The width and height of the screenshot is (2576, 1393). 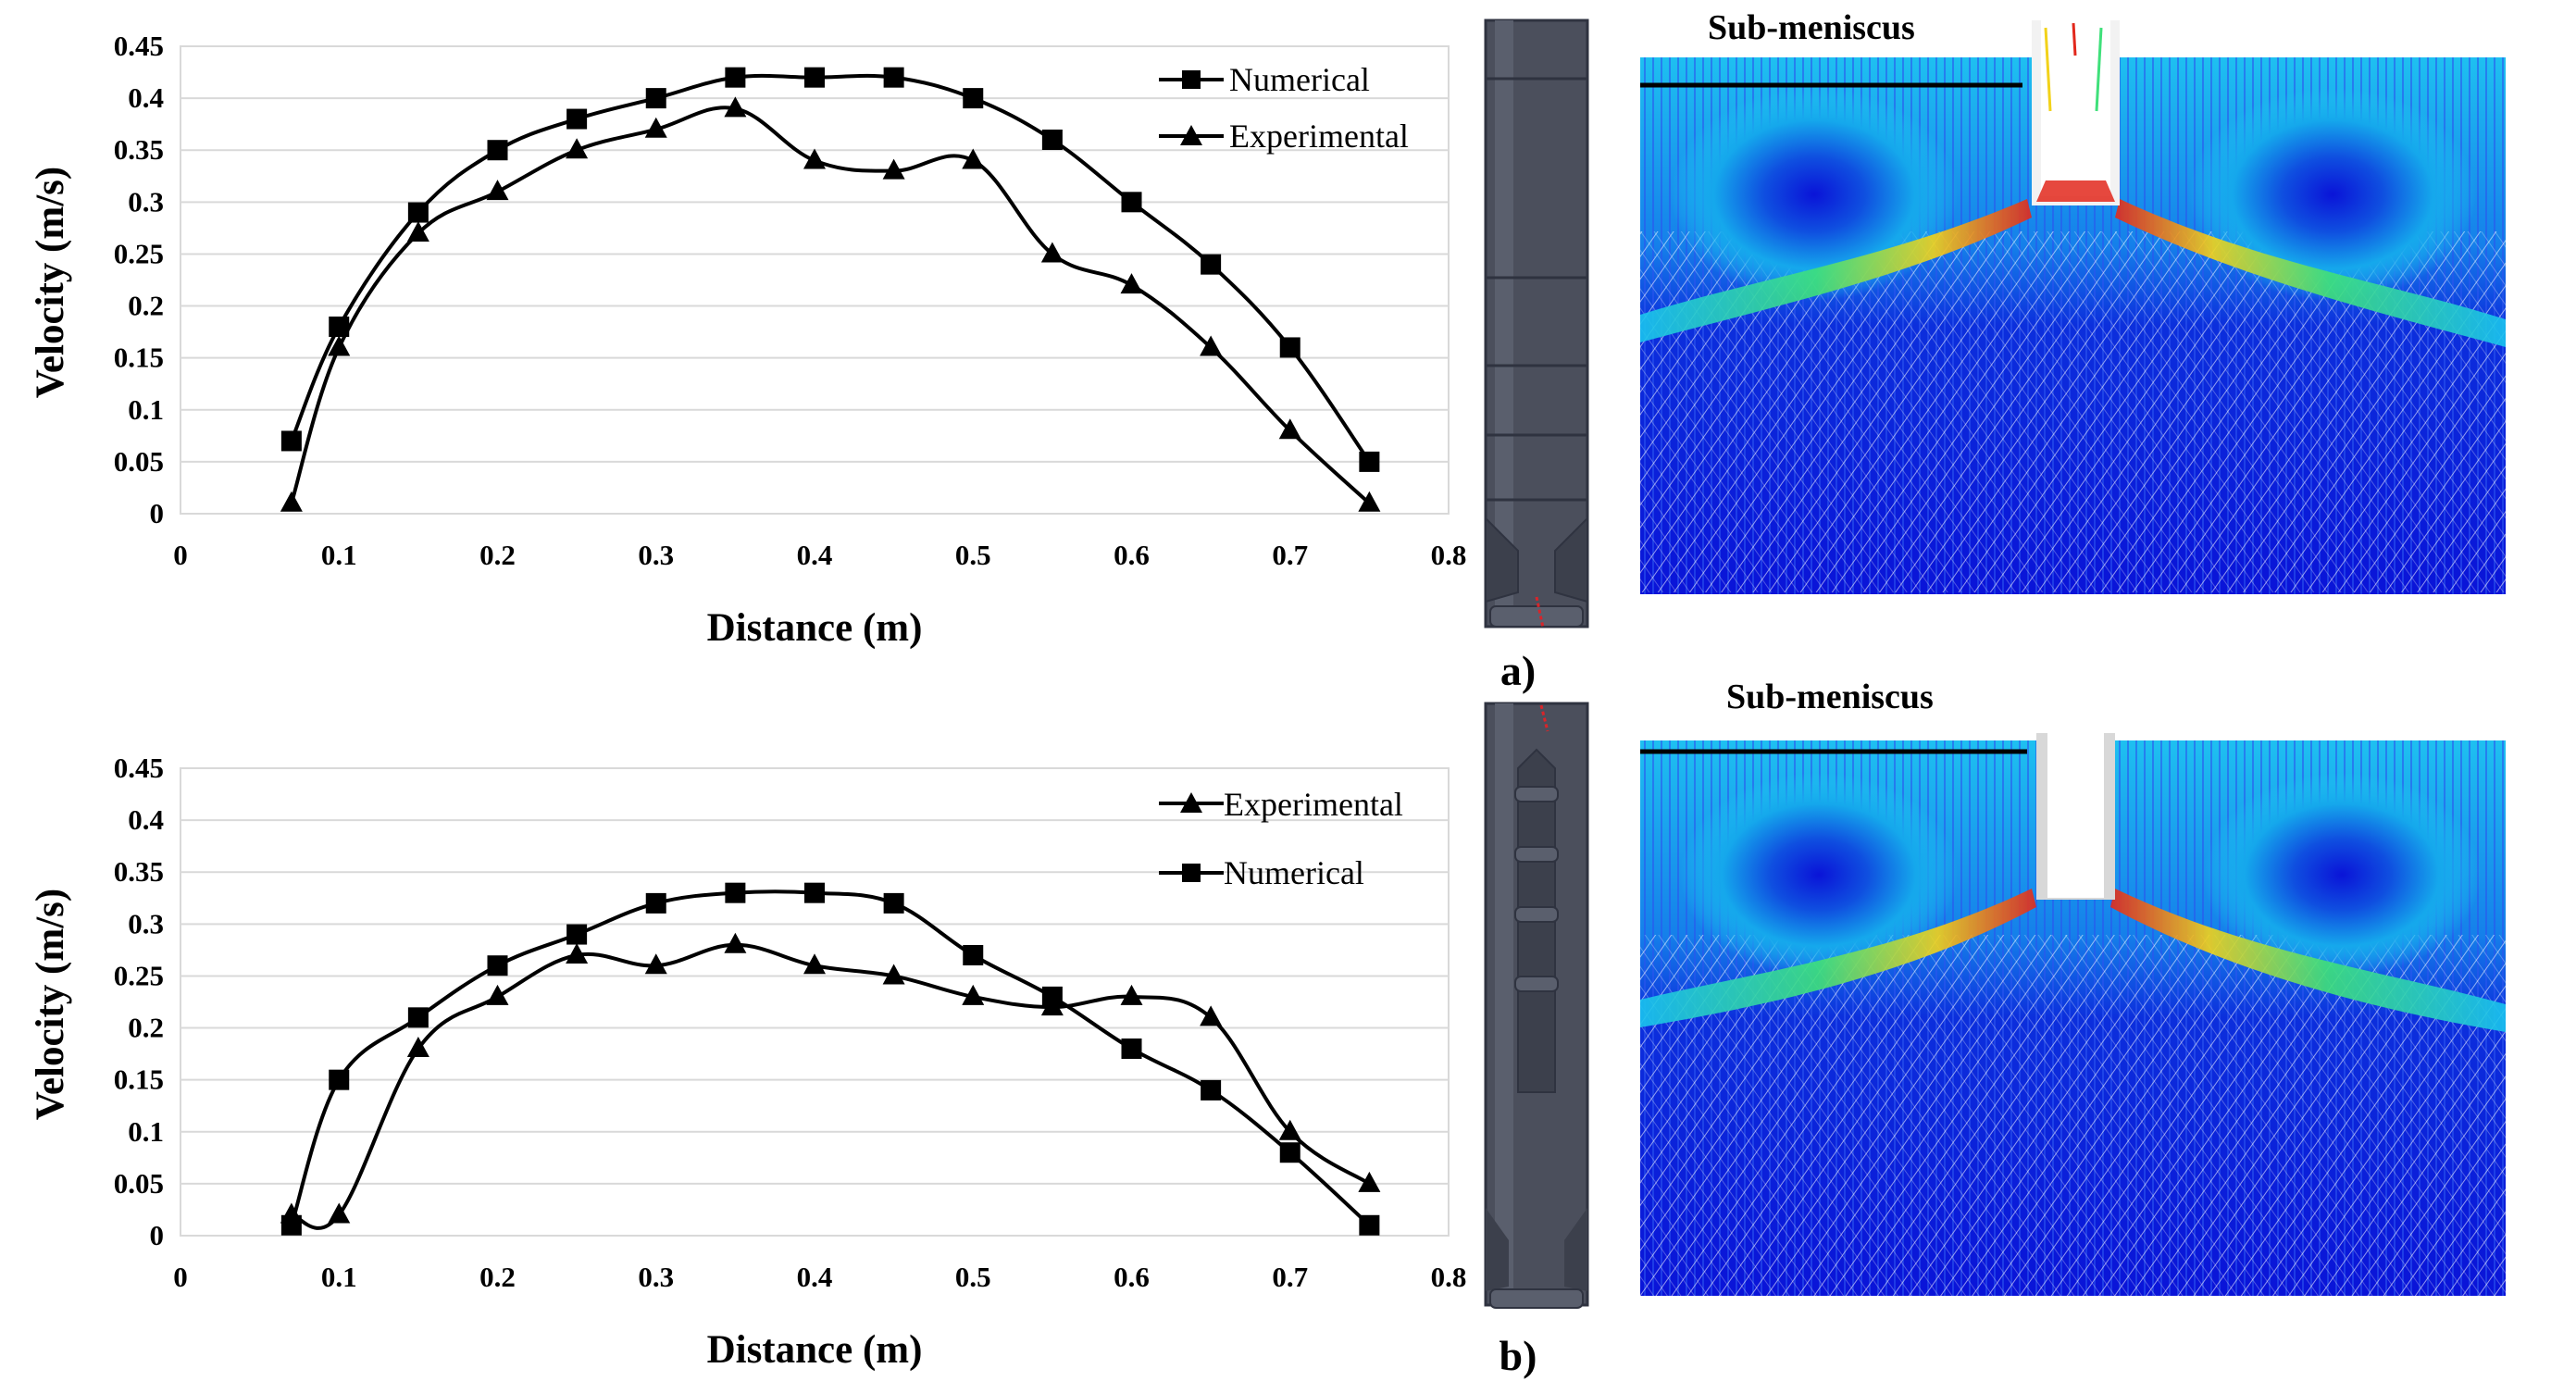 What do you see at coordinates (139, 253) in the screenshot?
I see `chartA-y-tick-label: 0.25` at bounding box center [139, 253].